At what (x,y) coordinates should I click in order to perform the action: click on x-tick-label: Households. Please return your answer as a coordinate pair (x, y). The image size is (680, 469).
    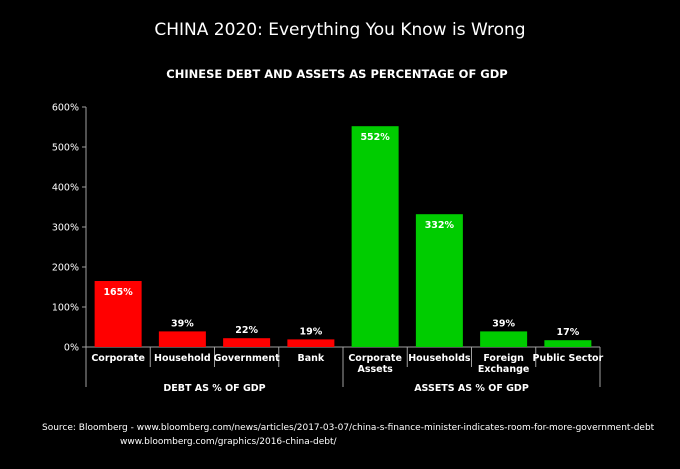
    Looking at the image, I should click on (439, 358).